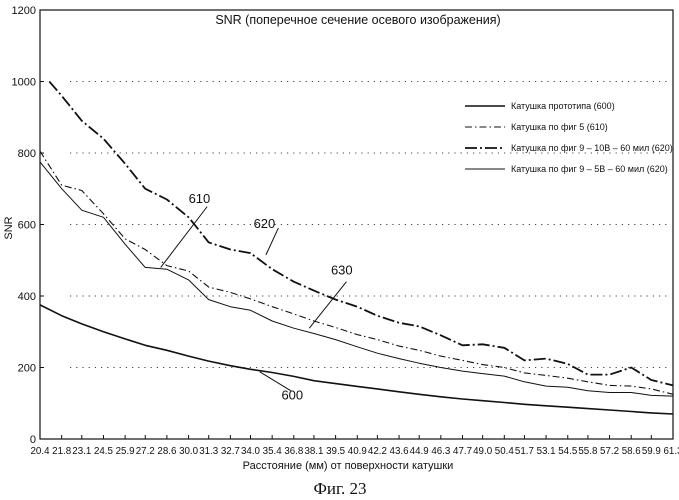  What do you see at coordinates (339, 488) in the screenshot?
I see `figure-caption: Фиг. 23` at bounding box center [339, 488].